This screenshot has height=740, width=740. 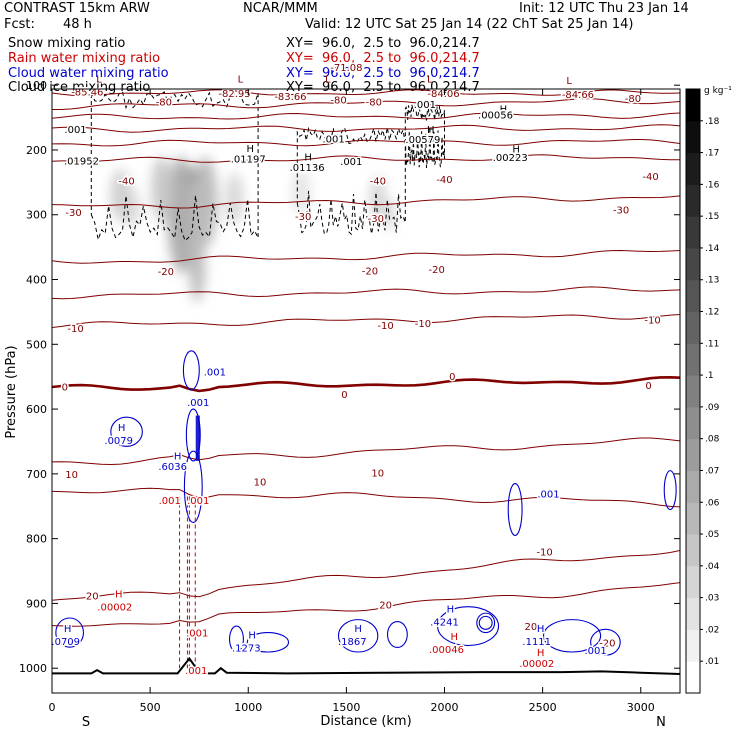 What do you see at coordinates (248, 159) in the screenshot?
I see `cloud-ice-label: .01197` at bounding box center [248, 159].